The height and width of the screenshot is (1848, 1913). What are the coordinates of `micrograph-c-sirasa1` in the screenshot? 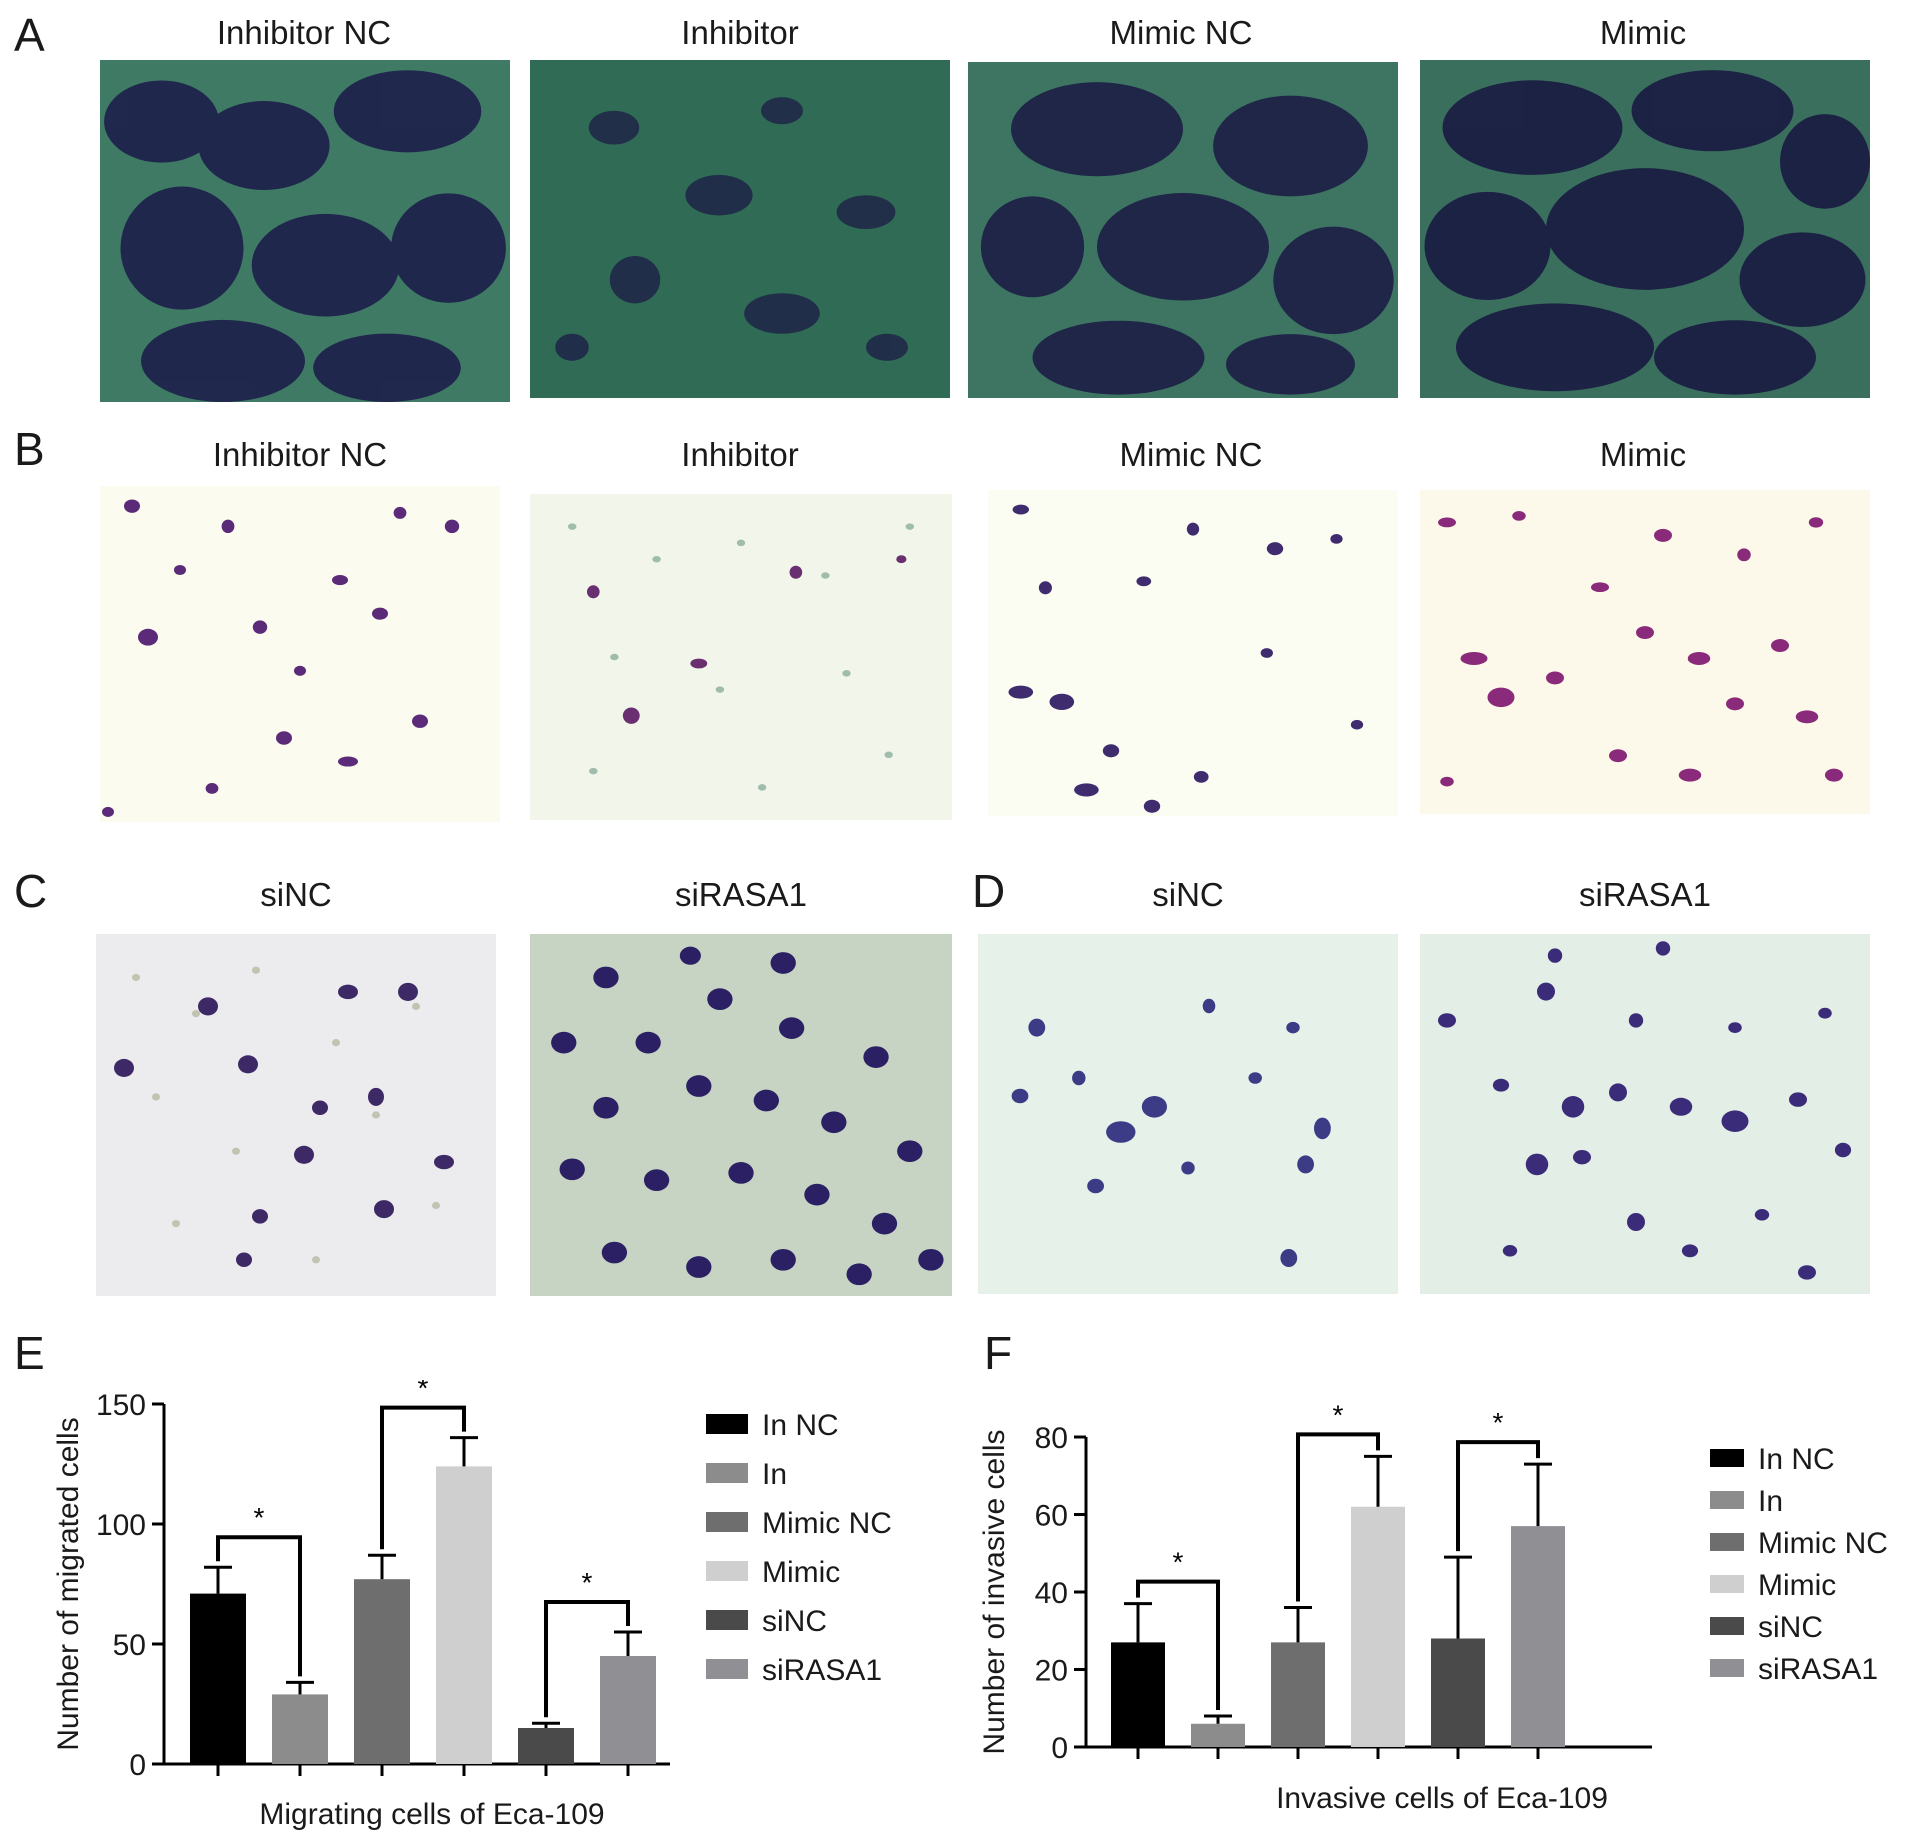 It's located at (741, 1115).